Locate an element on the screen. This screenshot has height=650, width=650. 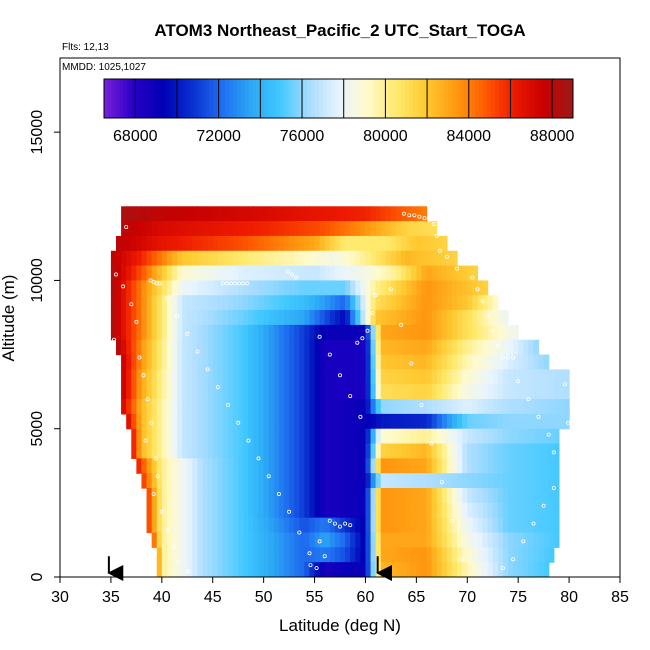
x-tick-label: 35 is located at coordinates (111, 597).